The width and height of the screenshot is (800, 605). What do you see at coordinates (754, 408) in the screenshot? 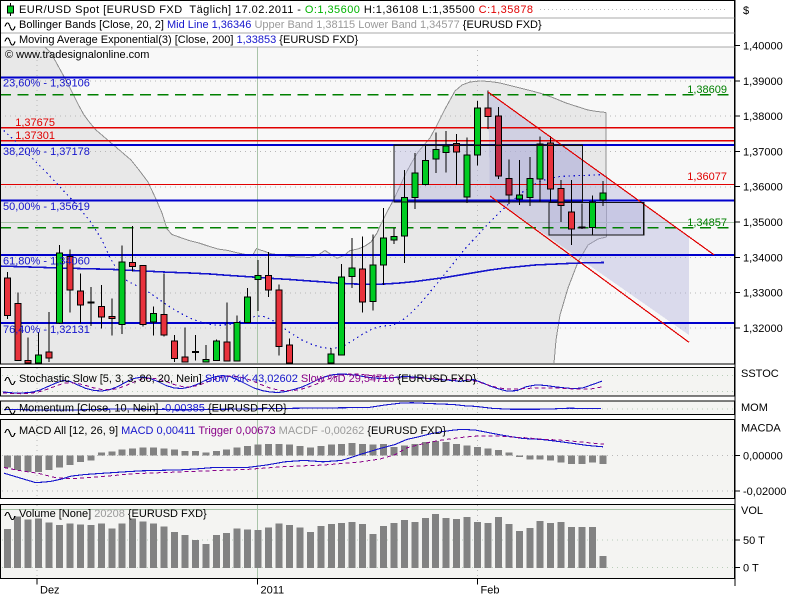
I see `svg-text: MOM` at bounding box center [754, 408].